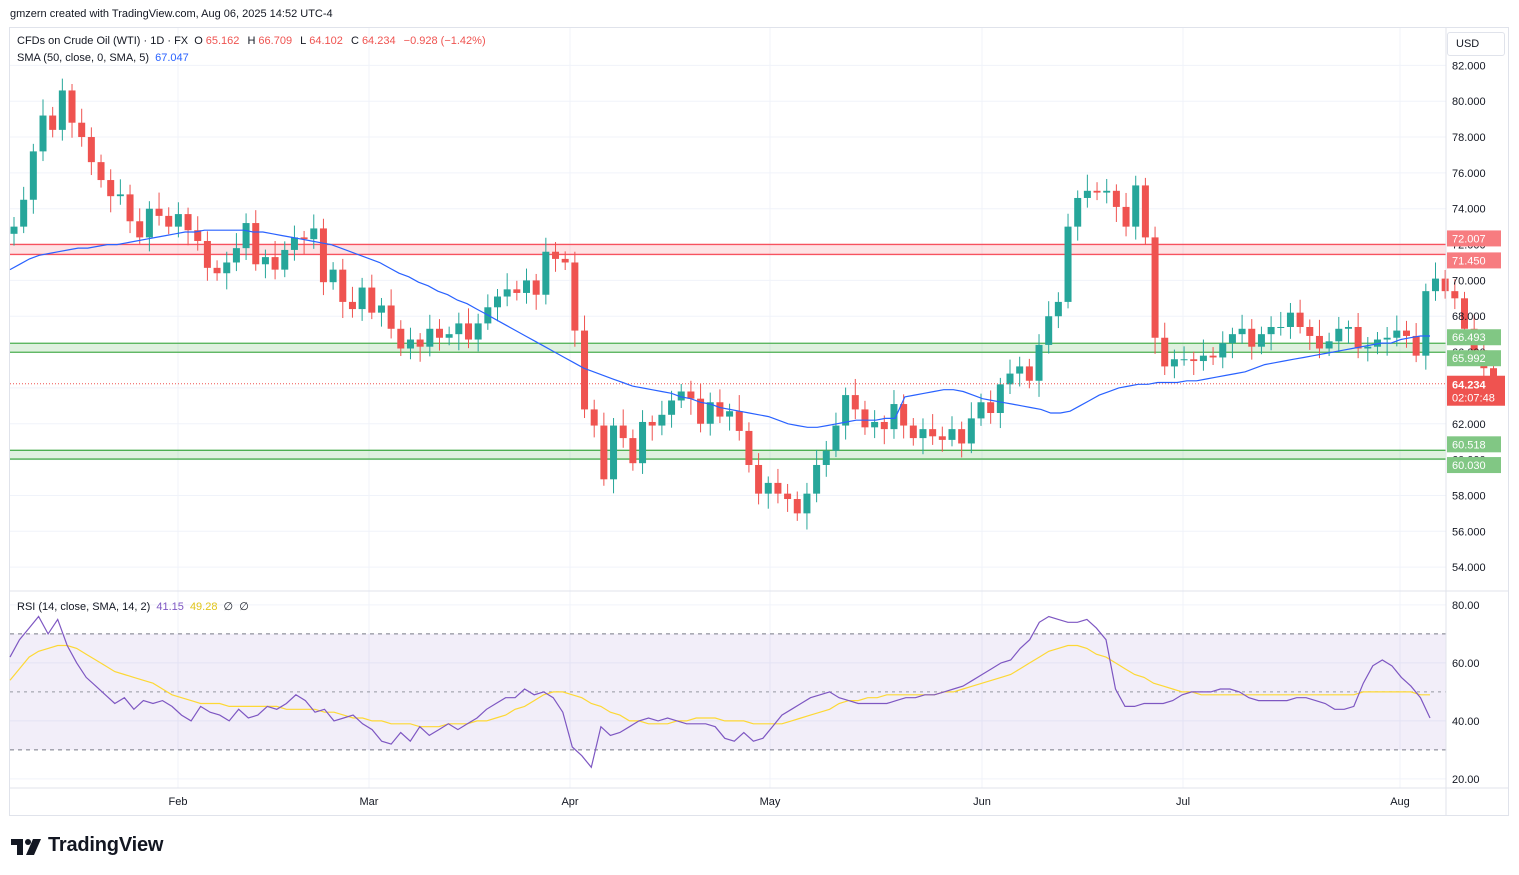  Describe the element at coordinates (728, 249) in the screenshot. I see `resistance-zone` at that location.